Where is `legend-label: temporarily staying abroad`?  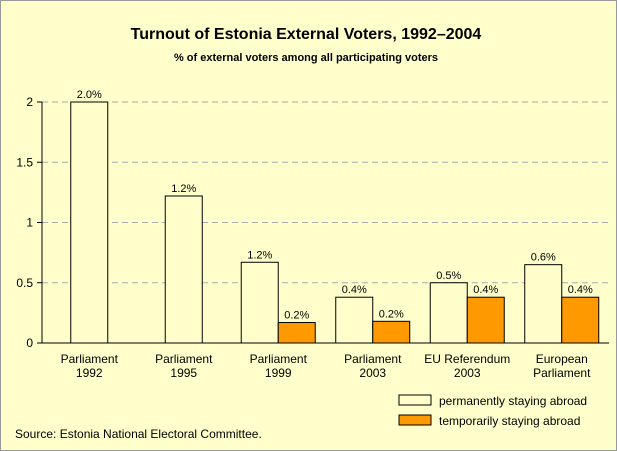
legend-label: temporarily staying abroad is located at coordinates (509, 421).